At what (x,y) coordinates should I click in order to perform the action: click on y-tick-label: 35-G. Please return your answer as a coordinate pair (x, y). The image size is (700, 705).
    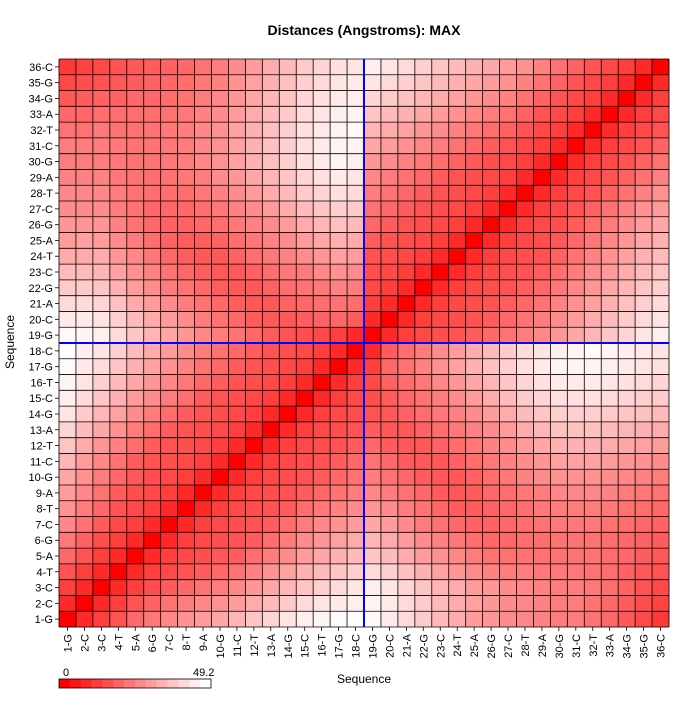
    Looking at the image, I should click on (41, 84).